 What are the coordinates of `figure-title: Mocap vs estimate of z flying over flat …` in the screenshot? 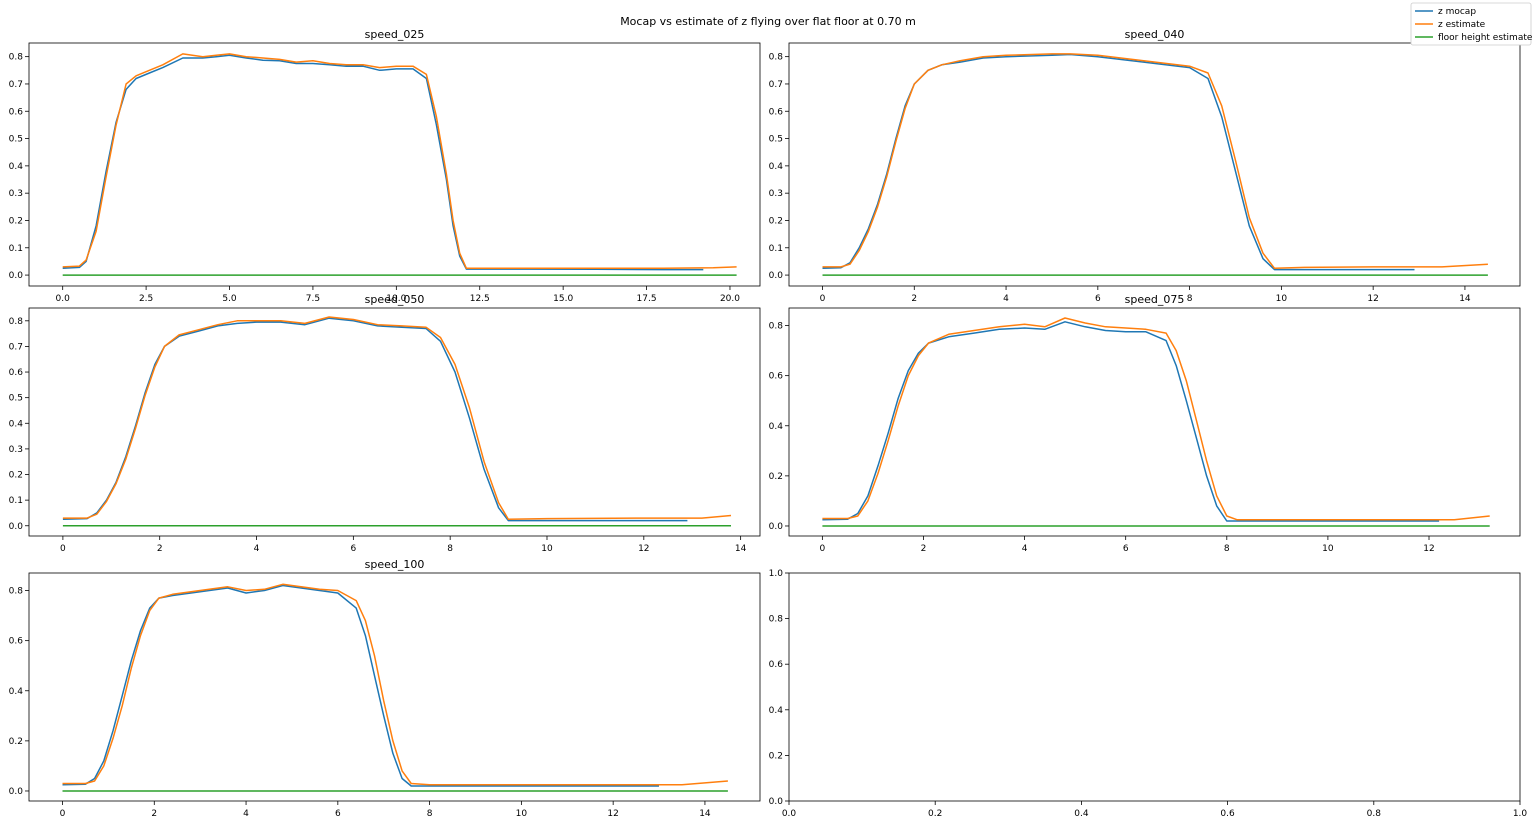 It's located at (768, 21).